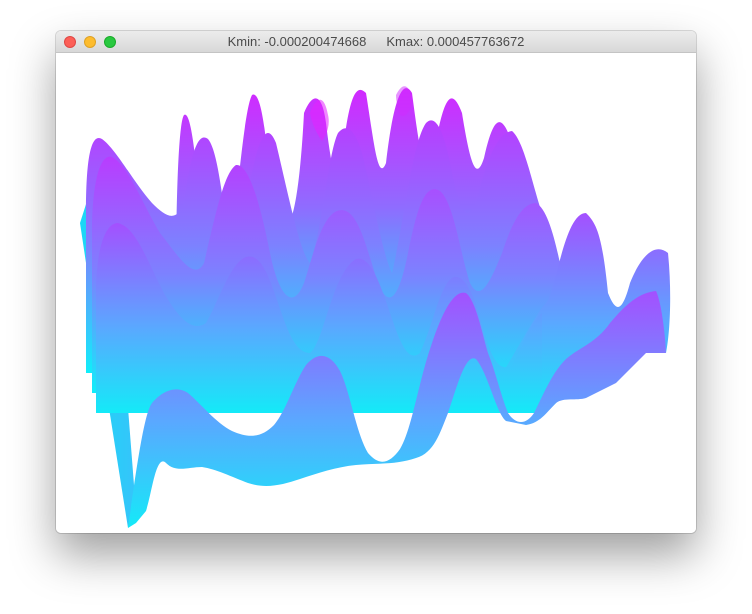  Describe the element at coordinates (319, 120) in the screenshot. I see `peak-highlight` at that location.